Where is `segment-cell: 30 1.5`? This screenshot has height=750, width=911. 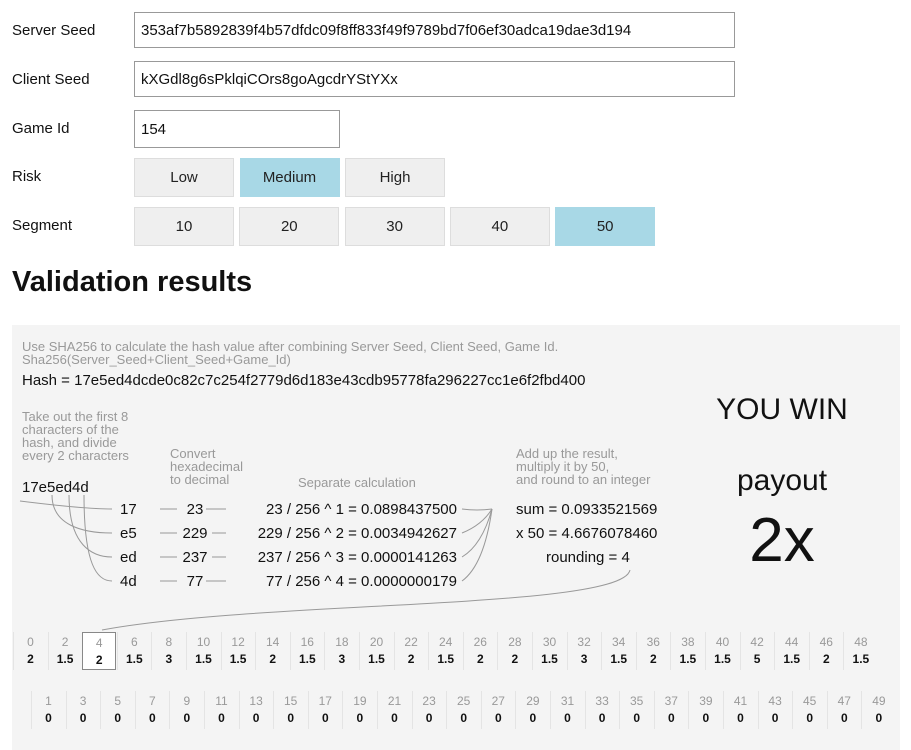
segment-cell: 30 1.5 is located at coordinates (549, 651).